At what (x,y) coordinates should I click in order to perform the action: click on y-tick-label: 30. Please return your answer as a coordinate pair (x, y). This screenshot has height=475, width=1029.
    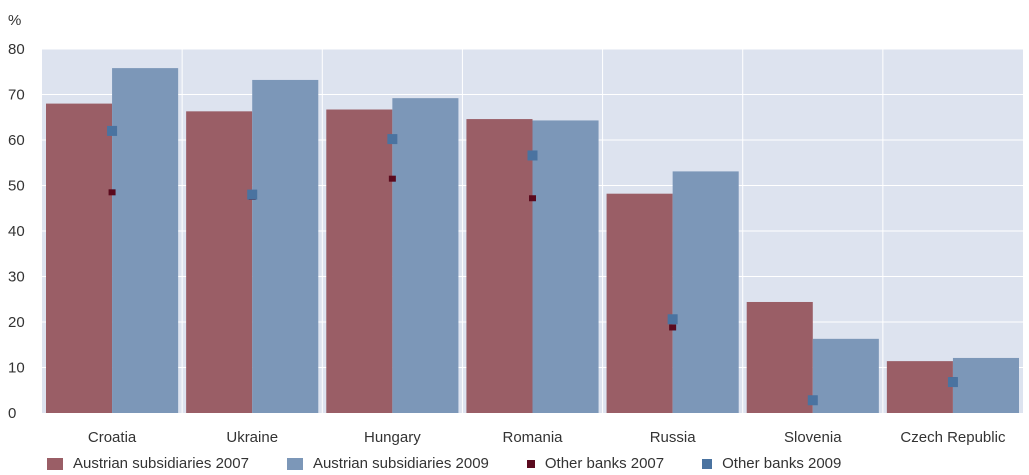
    Looking at the image, I should click on (16, 277).